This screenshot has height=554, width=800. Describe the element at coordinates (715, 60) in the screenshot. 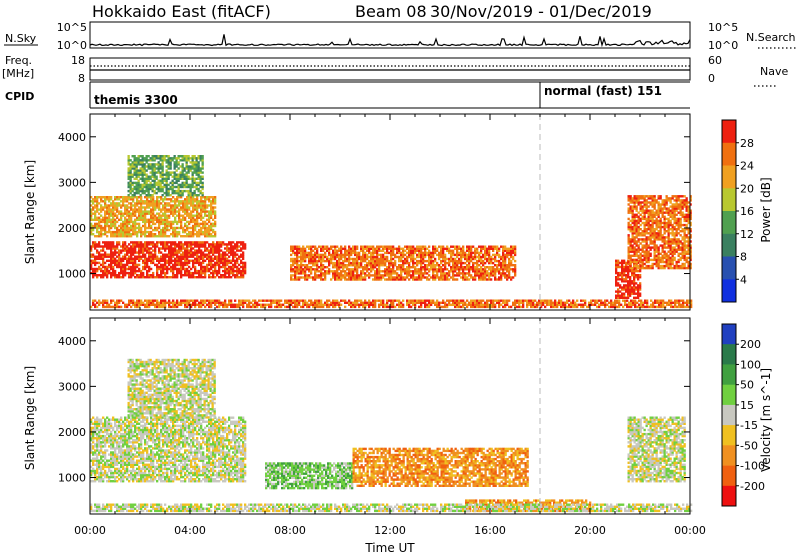

I see `nave-tick-top: 60` at that location.